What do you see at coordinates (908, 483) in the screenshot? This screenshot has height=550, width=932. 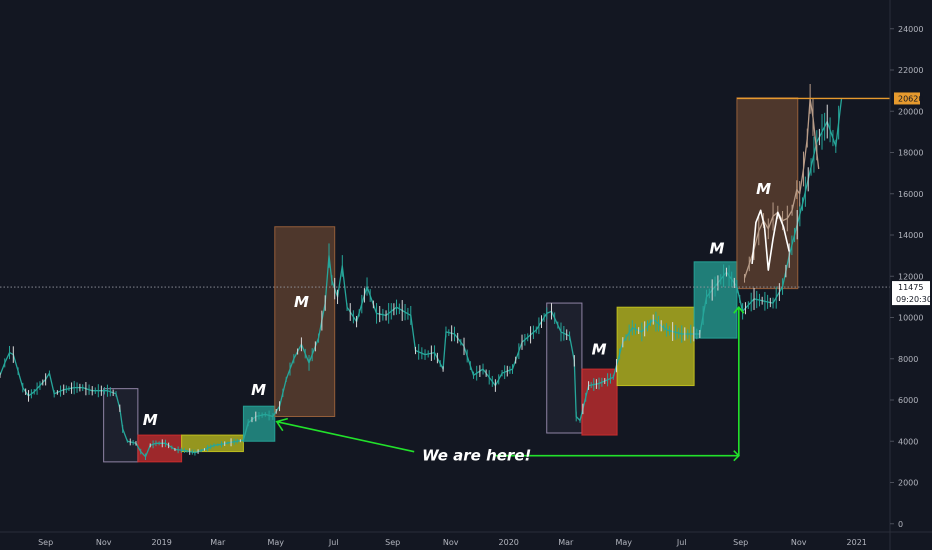 I see `y-tick-label: 2000` at bounding box center [908, 483].